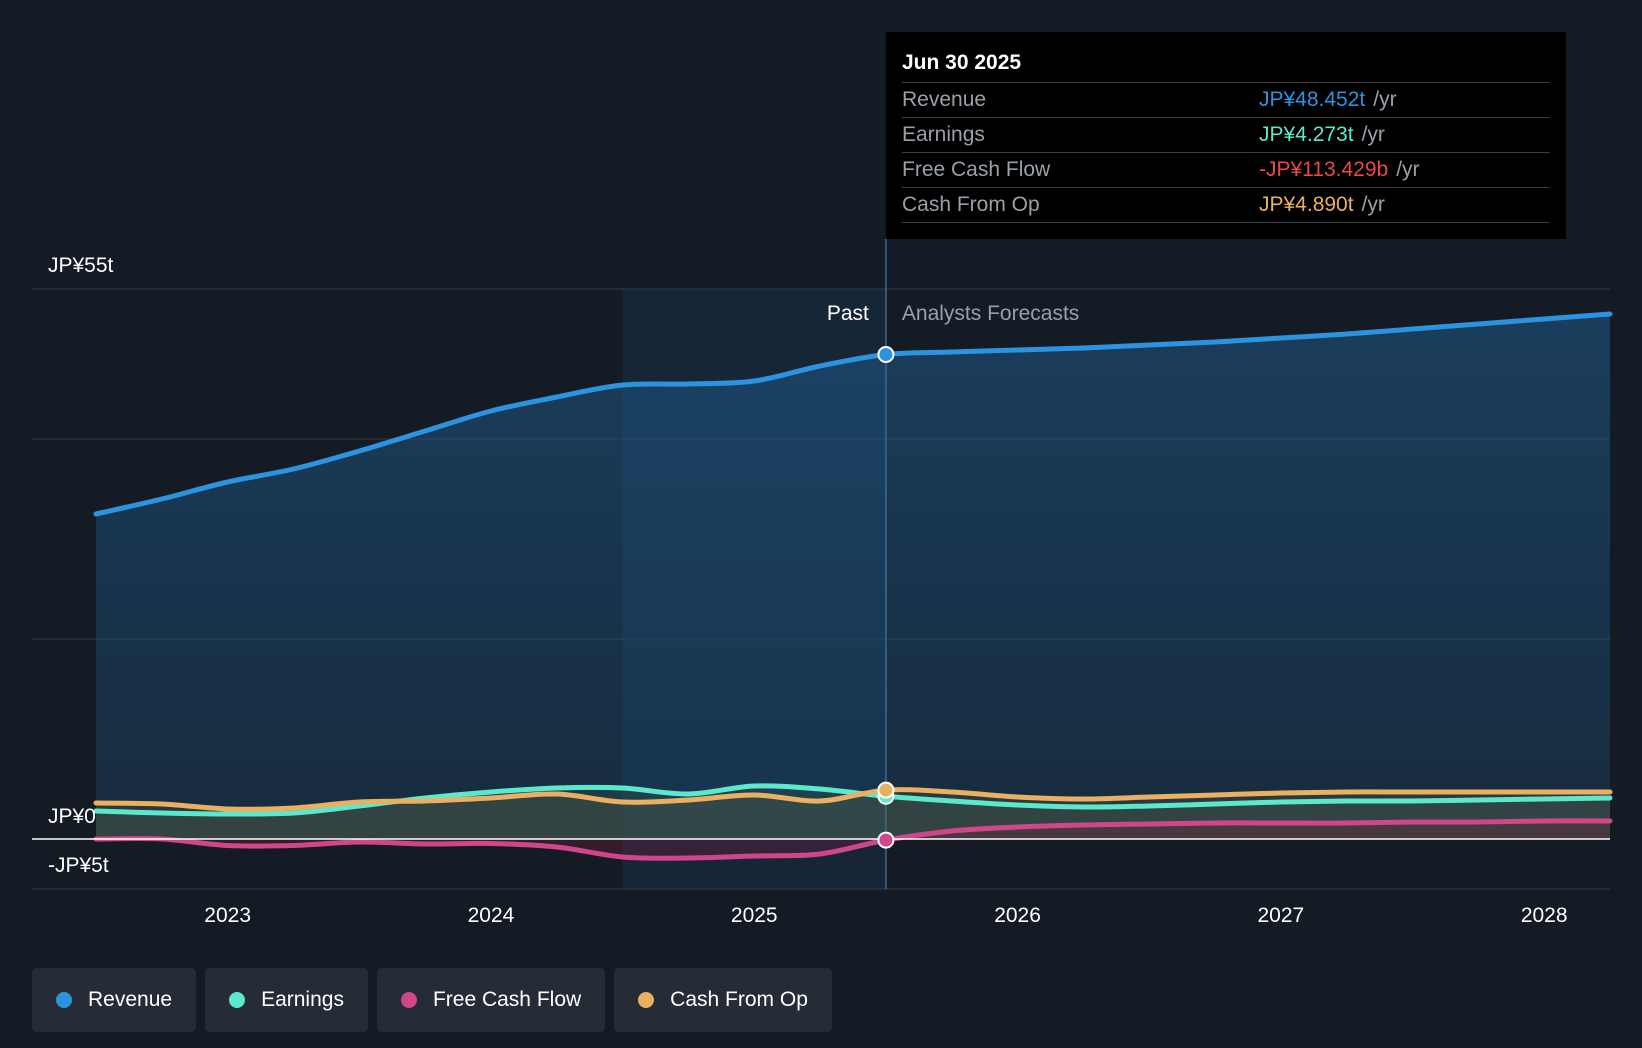 This screenshot has height=1048, width=1642. I want to click on legend-item-revenue: Revenue, so click(114, 1000).